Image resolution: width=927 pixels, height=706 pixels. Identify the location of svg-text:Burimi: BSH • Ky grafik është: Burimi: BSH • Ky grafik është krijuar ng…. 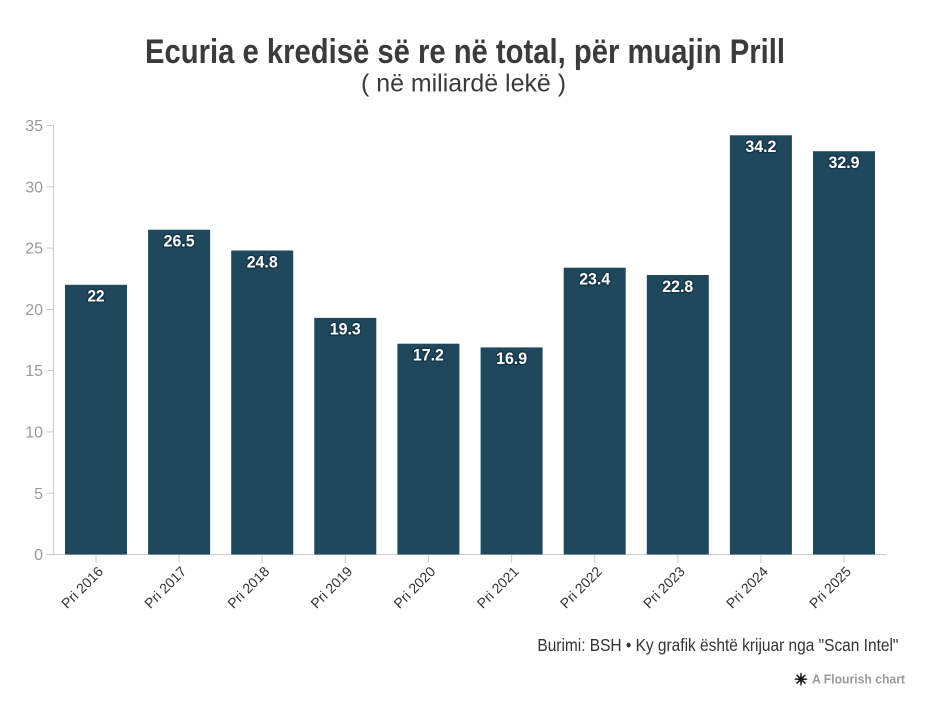
(717, 645).